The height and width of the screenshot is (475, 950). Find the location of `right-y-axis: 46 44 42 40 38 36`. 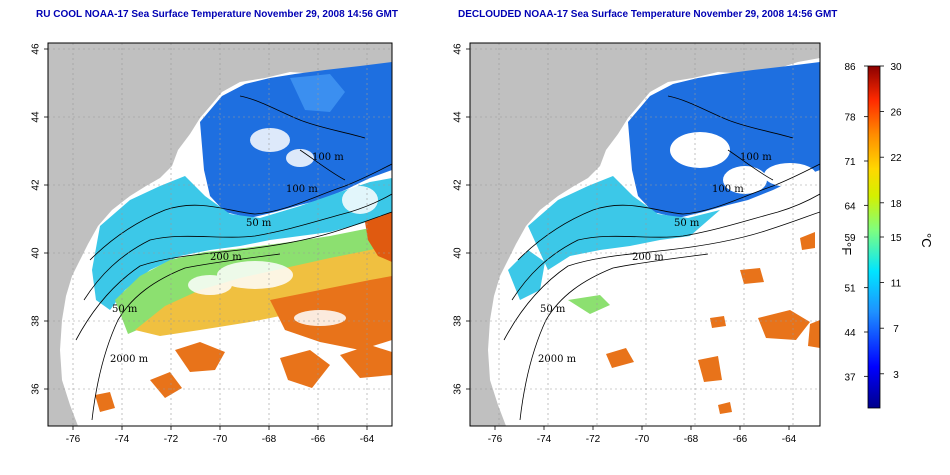

right-y-axis: 46 44 42 40 38 36 is located at coordinates (461, 219).